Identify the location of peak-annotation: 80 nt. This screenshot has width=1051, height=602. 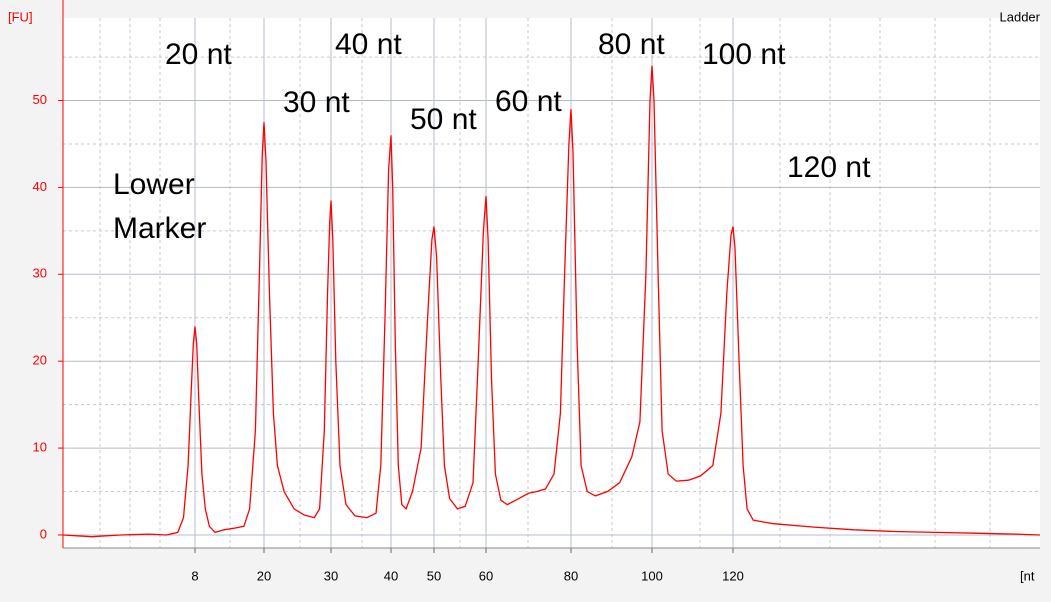
(631, 44).